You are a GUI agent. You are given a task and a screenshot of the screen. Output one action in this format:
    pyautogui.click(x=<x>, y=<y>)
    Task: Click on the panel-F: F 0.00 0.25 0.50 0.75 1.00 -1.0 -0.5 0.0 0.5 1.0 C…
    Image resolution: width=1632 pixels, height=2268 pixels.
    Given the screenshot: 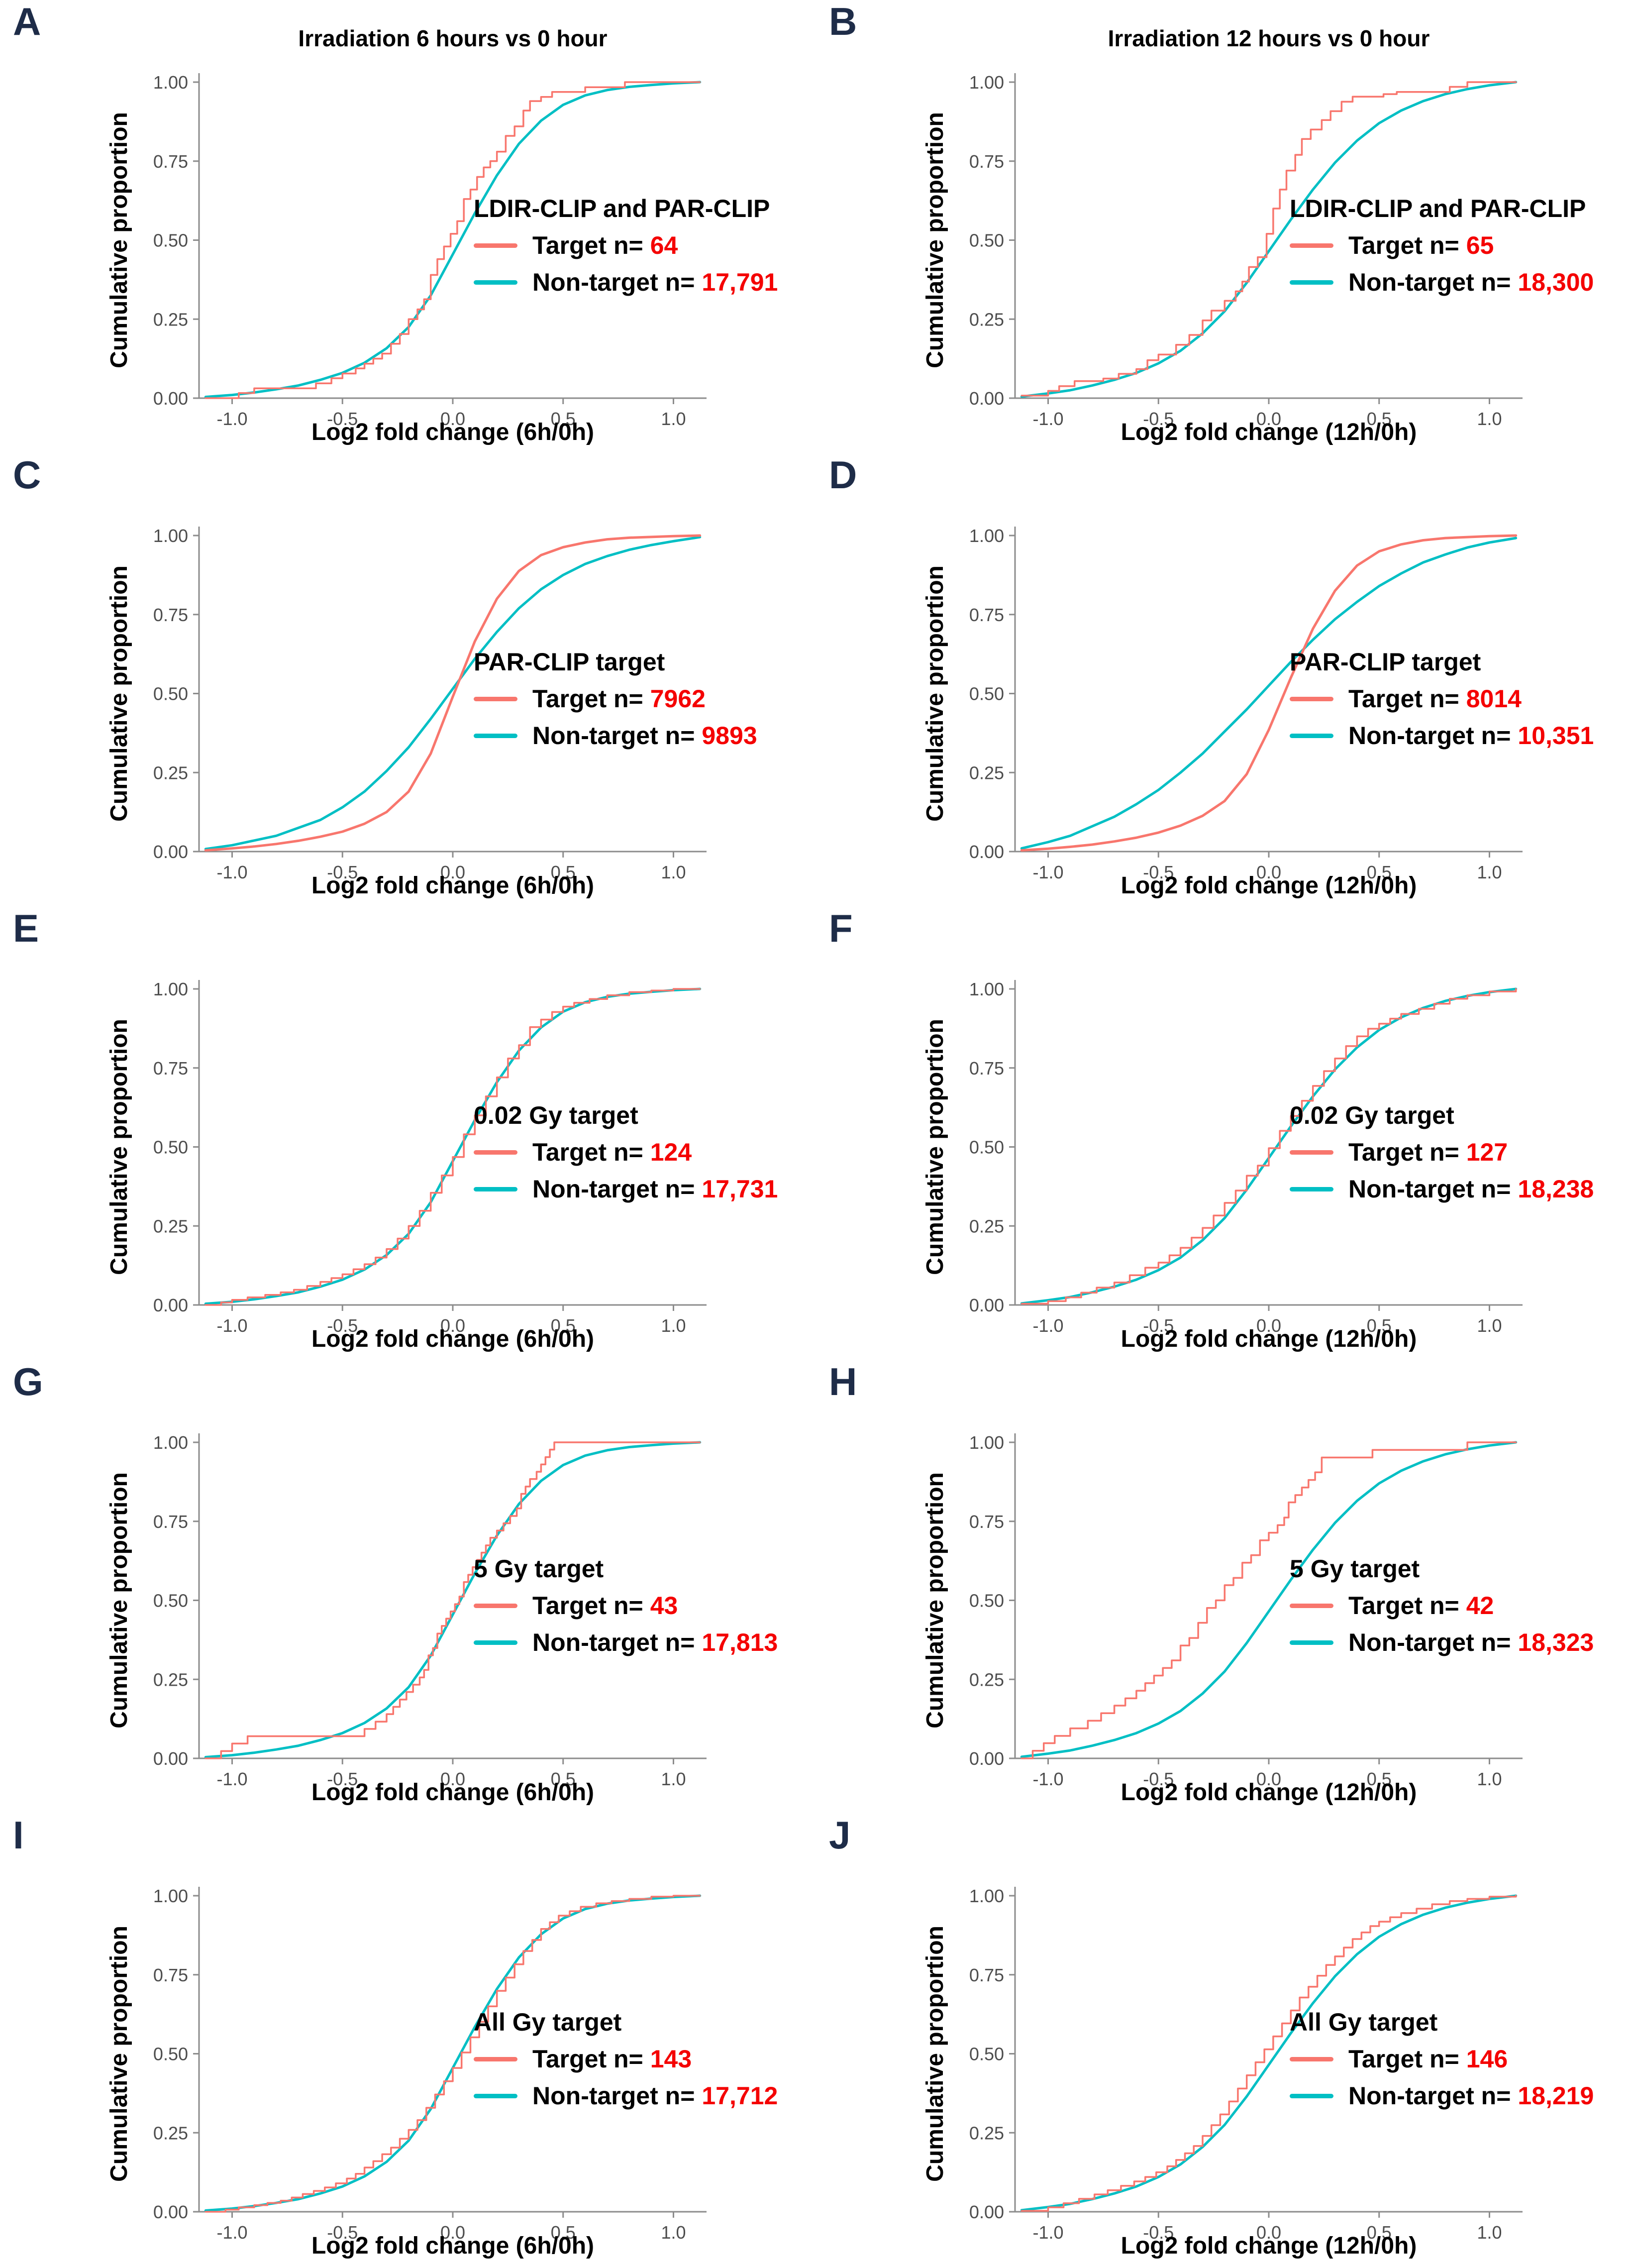 What is the action you would take?
    pyautogui.click(x=1224, y=1133)
    